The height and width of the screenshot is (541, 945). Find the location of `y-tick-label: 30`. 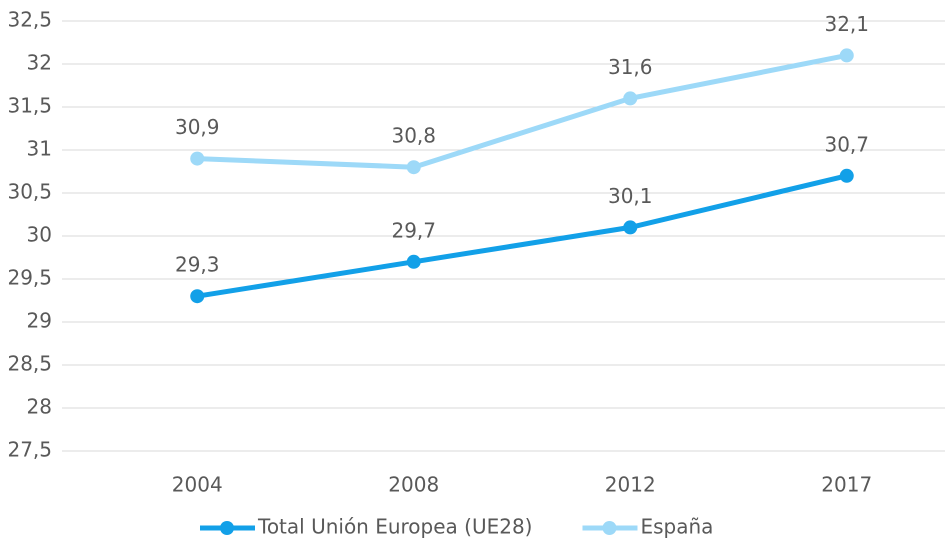

y-tick-label: 30 is located at coordinates (39, 235).